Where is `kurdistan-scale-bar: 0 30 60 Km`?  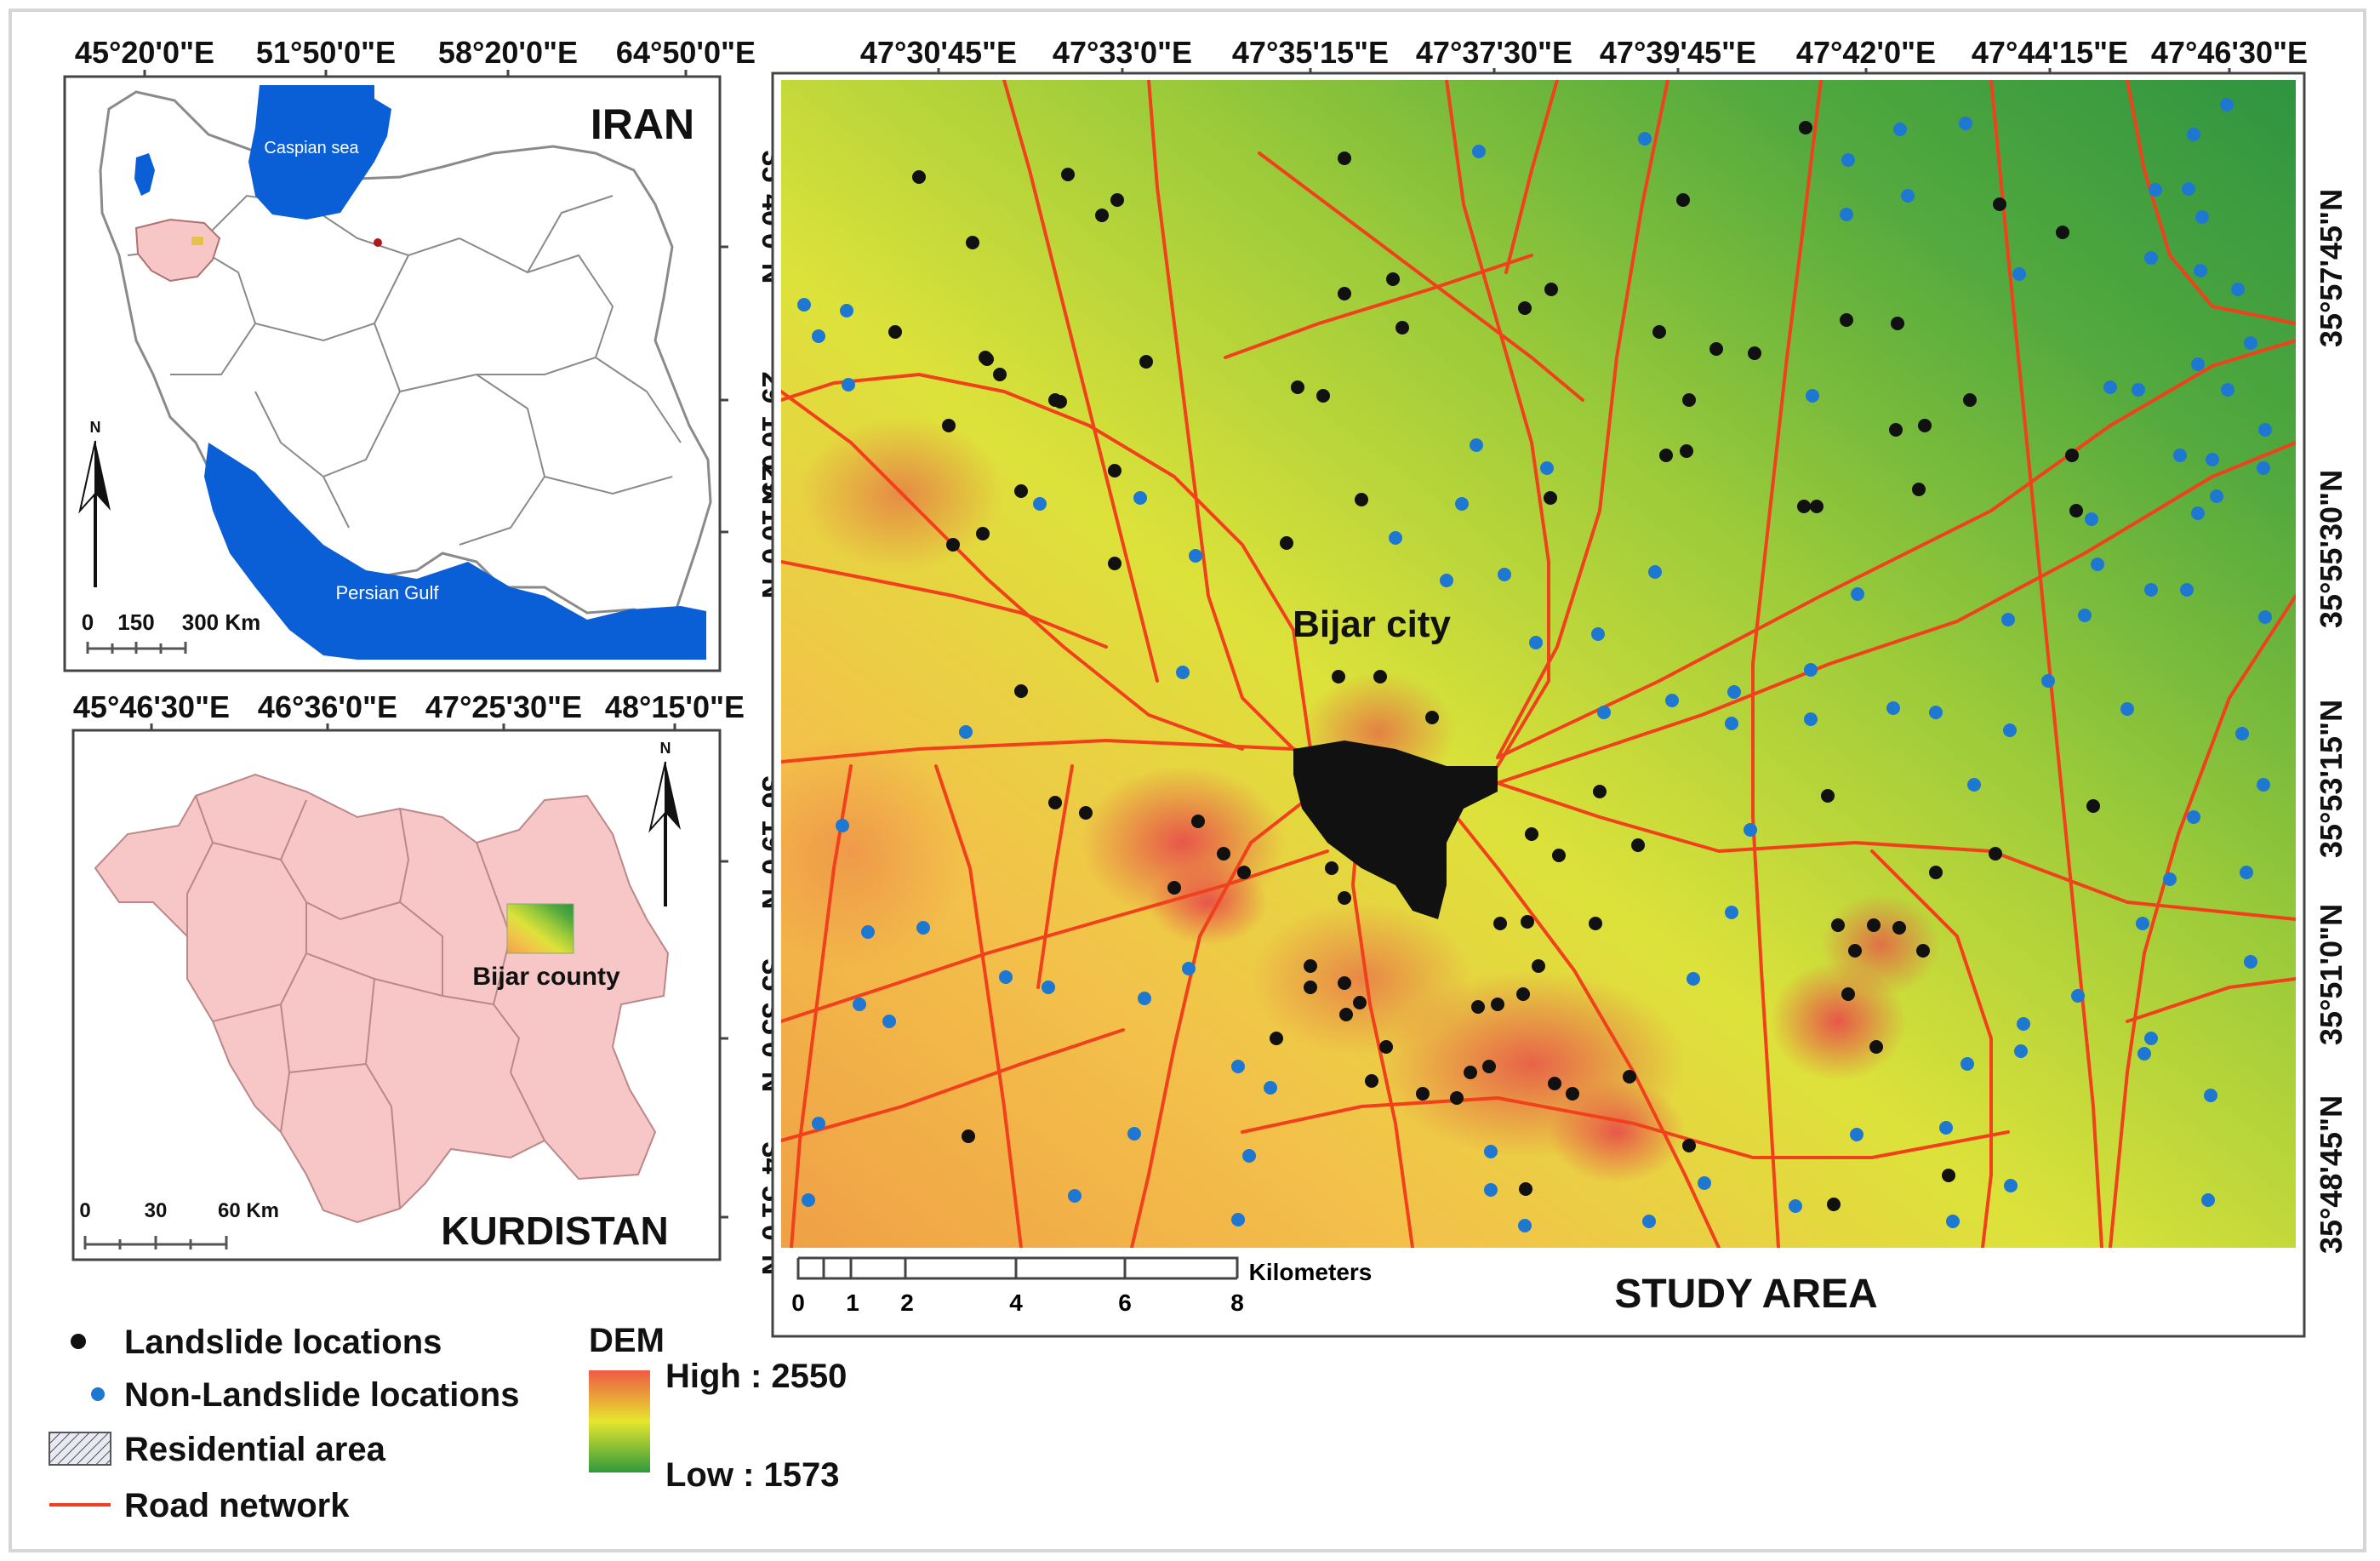
kurdistan-scale-bar: 0 30 60 Km is located at coordinates (179, 1224).